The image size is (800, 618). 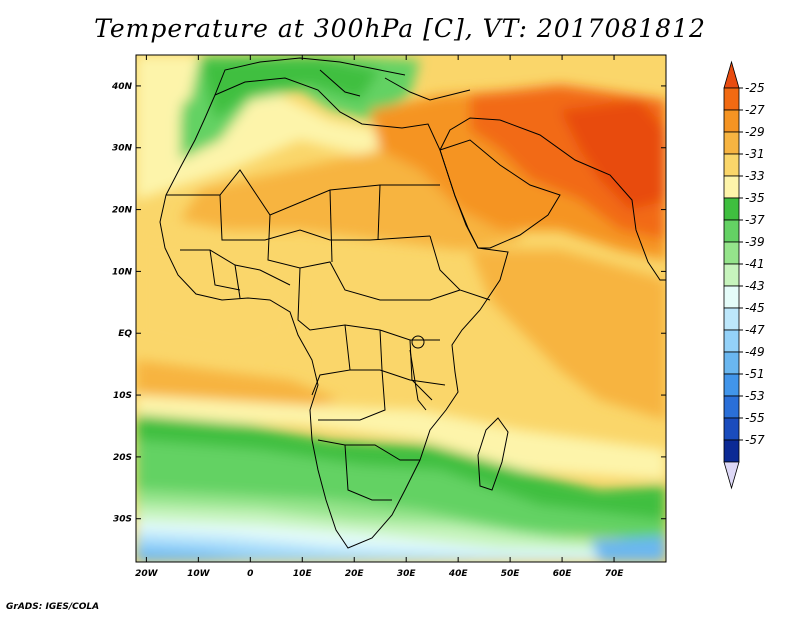 I want to click on colorbar-label: -29, so click(x=755, y=132).